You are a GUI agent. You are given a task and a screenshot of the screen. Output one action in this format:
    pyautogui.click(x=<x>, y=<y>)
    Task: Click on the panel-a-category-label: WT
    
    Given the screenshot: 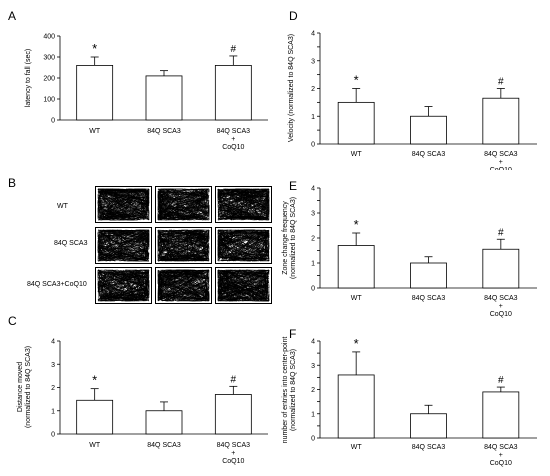 What is the action you would take?
    pyautogui.click(x=95, y=131)
    